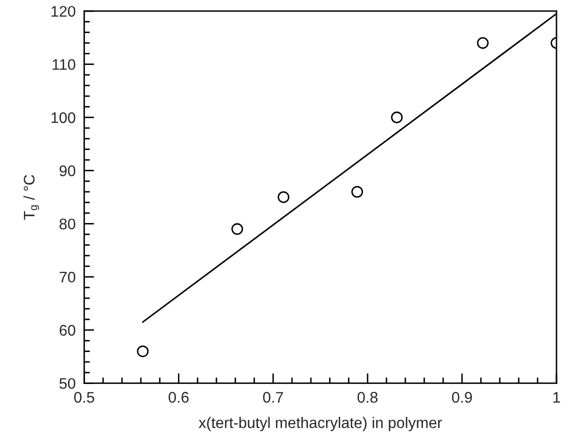 This screenshot has height=443, width=569. What do you see at coordinates (68, 383) in the screenshot?
I see `y-tick-label: 50` at bounding box center [68, 383].